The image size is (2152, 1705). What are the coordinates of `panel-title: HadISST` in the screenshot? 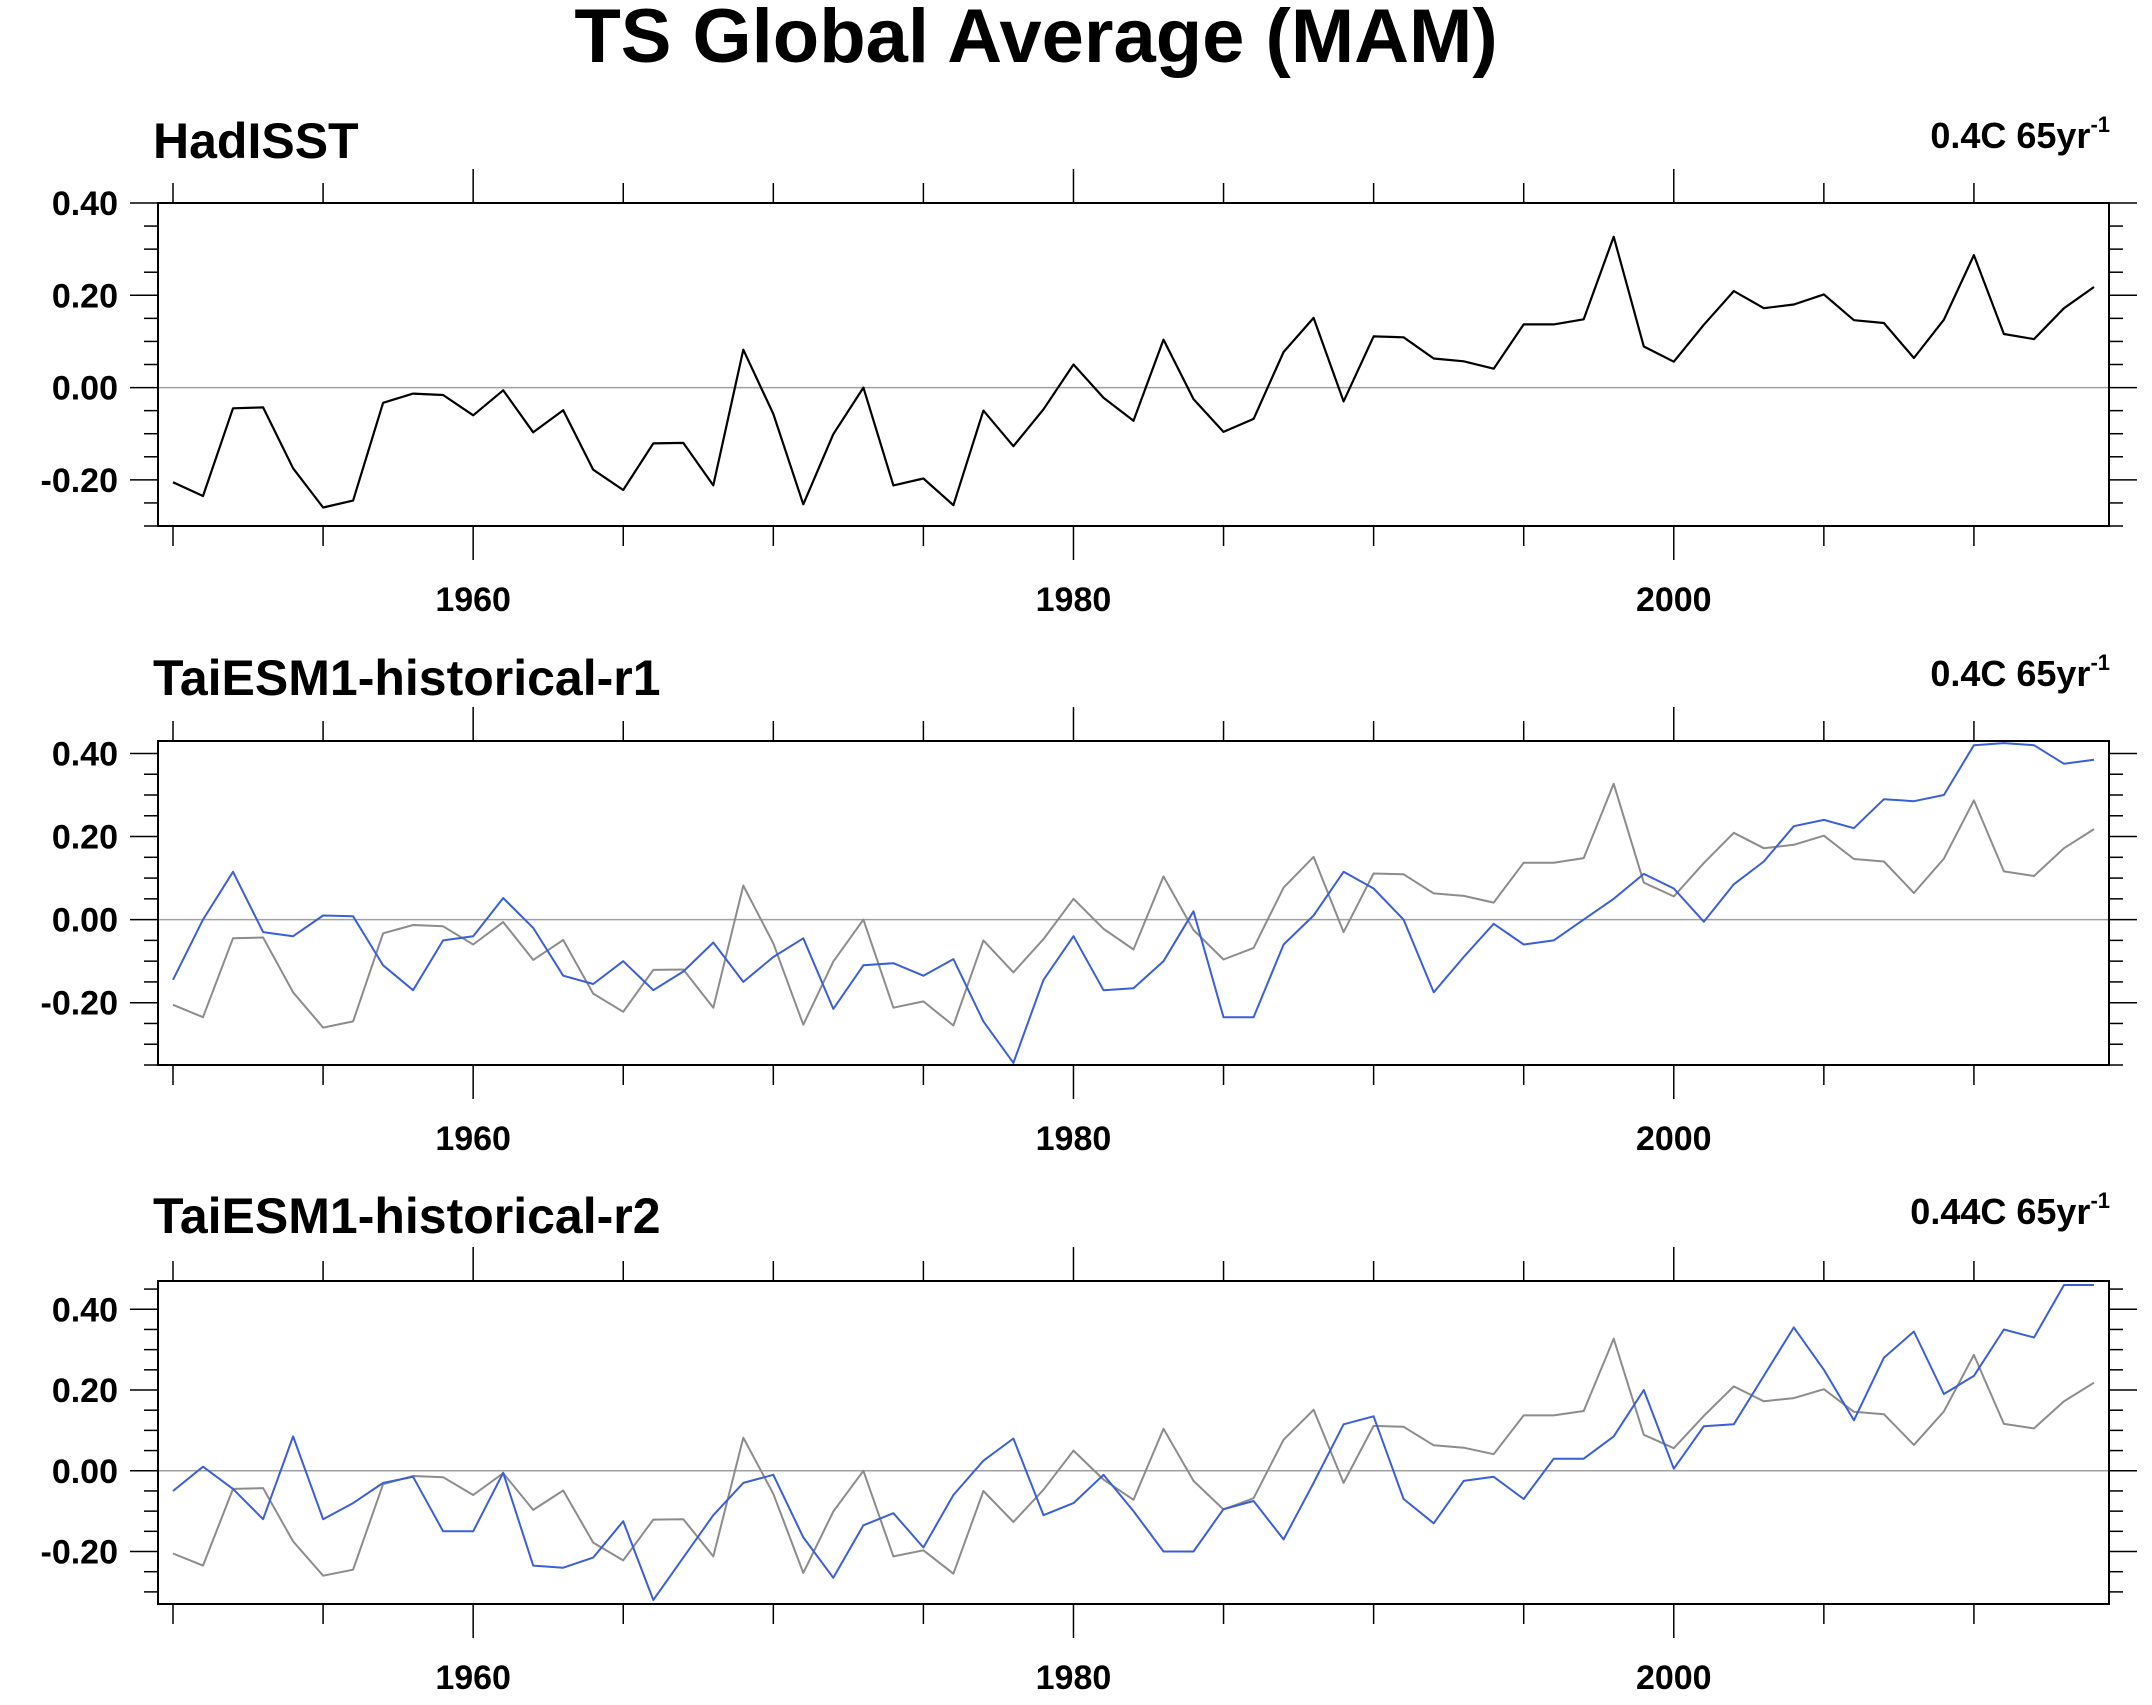 It's located at (256, 141).